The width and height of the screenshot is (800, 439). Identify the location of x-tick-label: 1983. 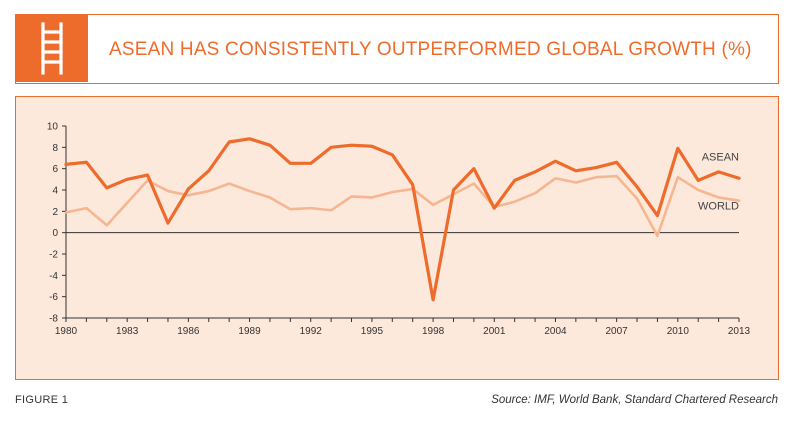
(127, 331).